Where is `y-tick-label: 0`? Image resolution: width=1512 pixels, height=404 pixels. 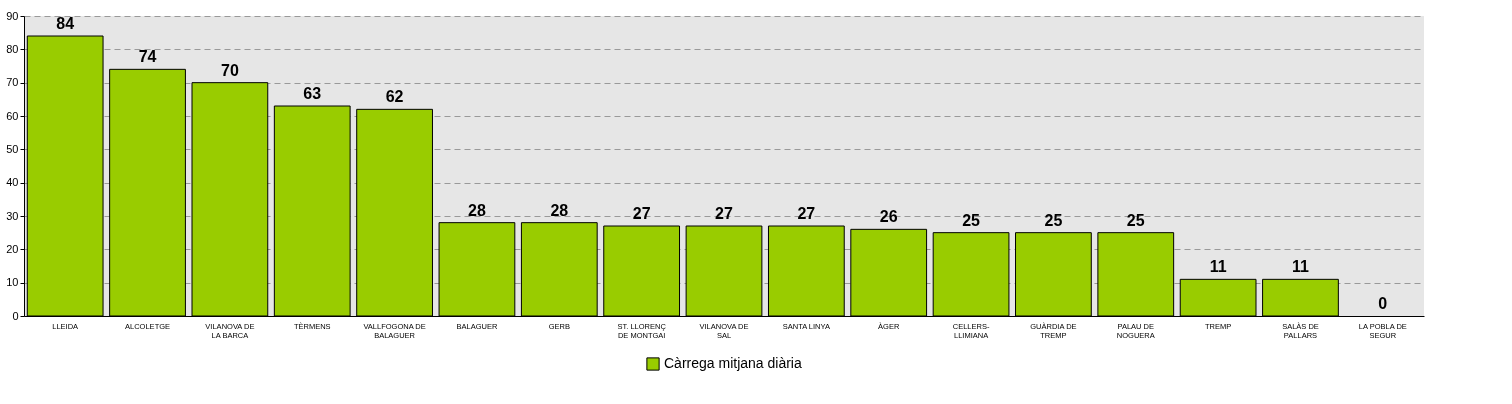
y-tick-label: 0 is located at coordinates (15, 315).